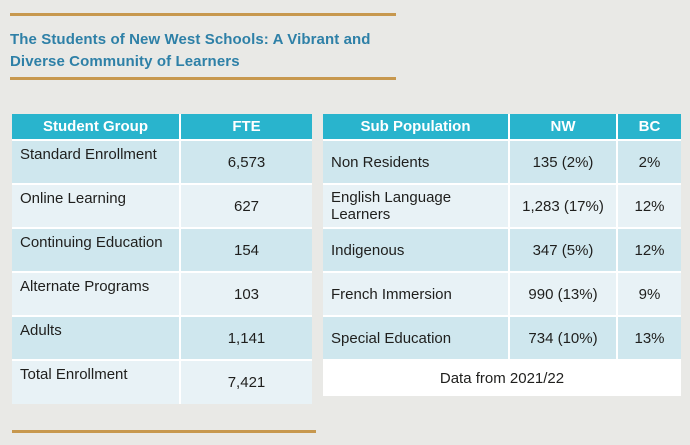  Describe the element at coordinates (649, 294) in the screenshot. I see `bc-value-cell: 9%` at that location.